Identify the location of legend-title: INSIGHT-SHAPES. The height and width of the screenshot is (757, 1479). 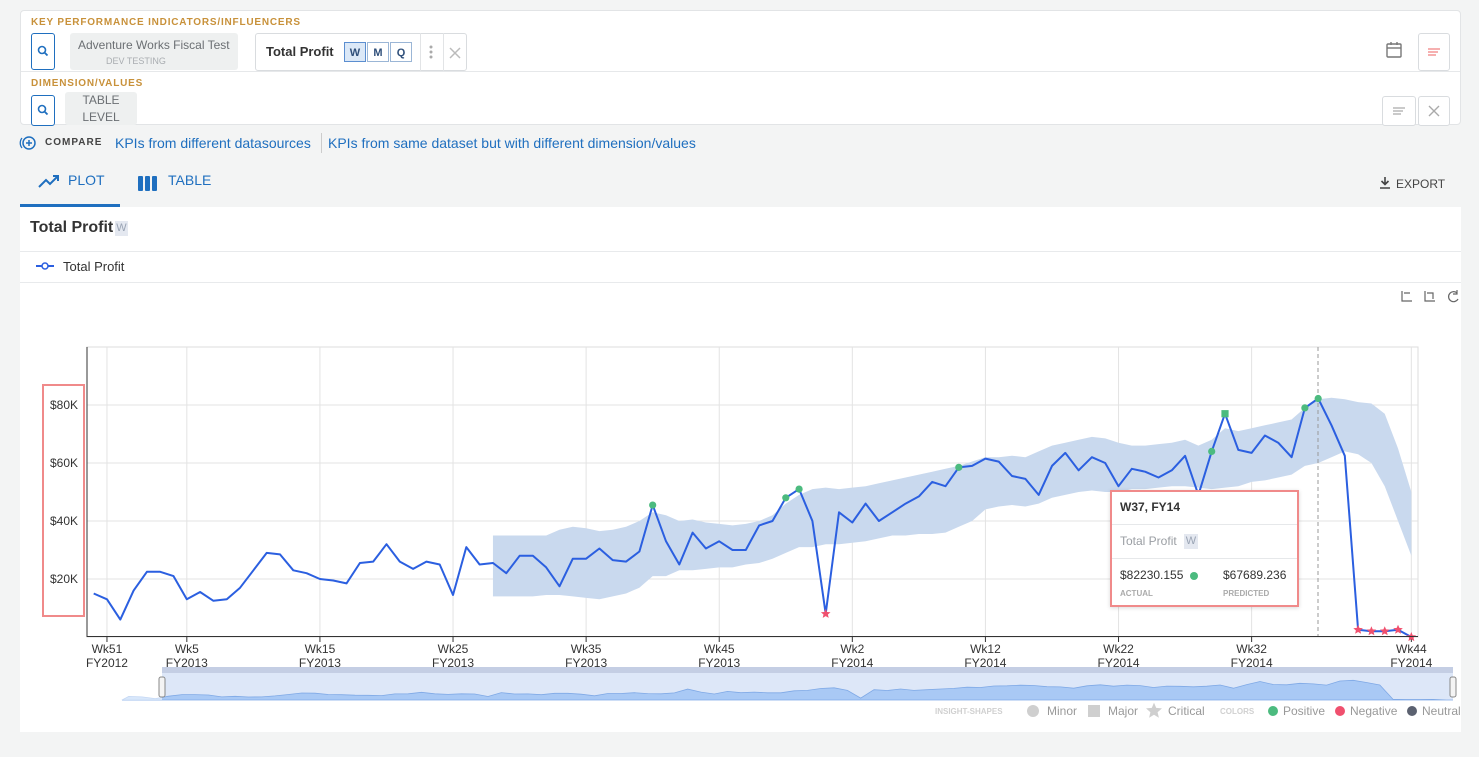
(969, 711).